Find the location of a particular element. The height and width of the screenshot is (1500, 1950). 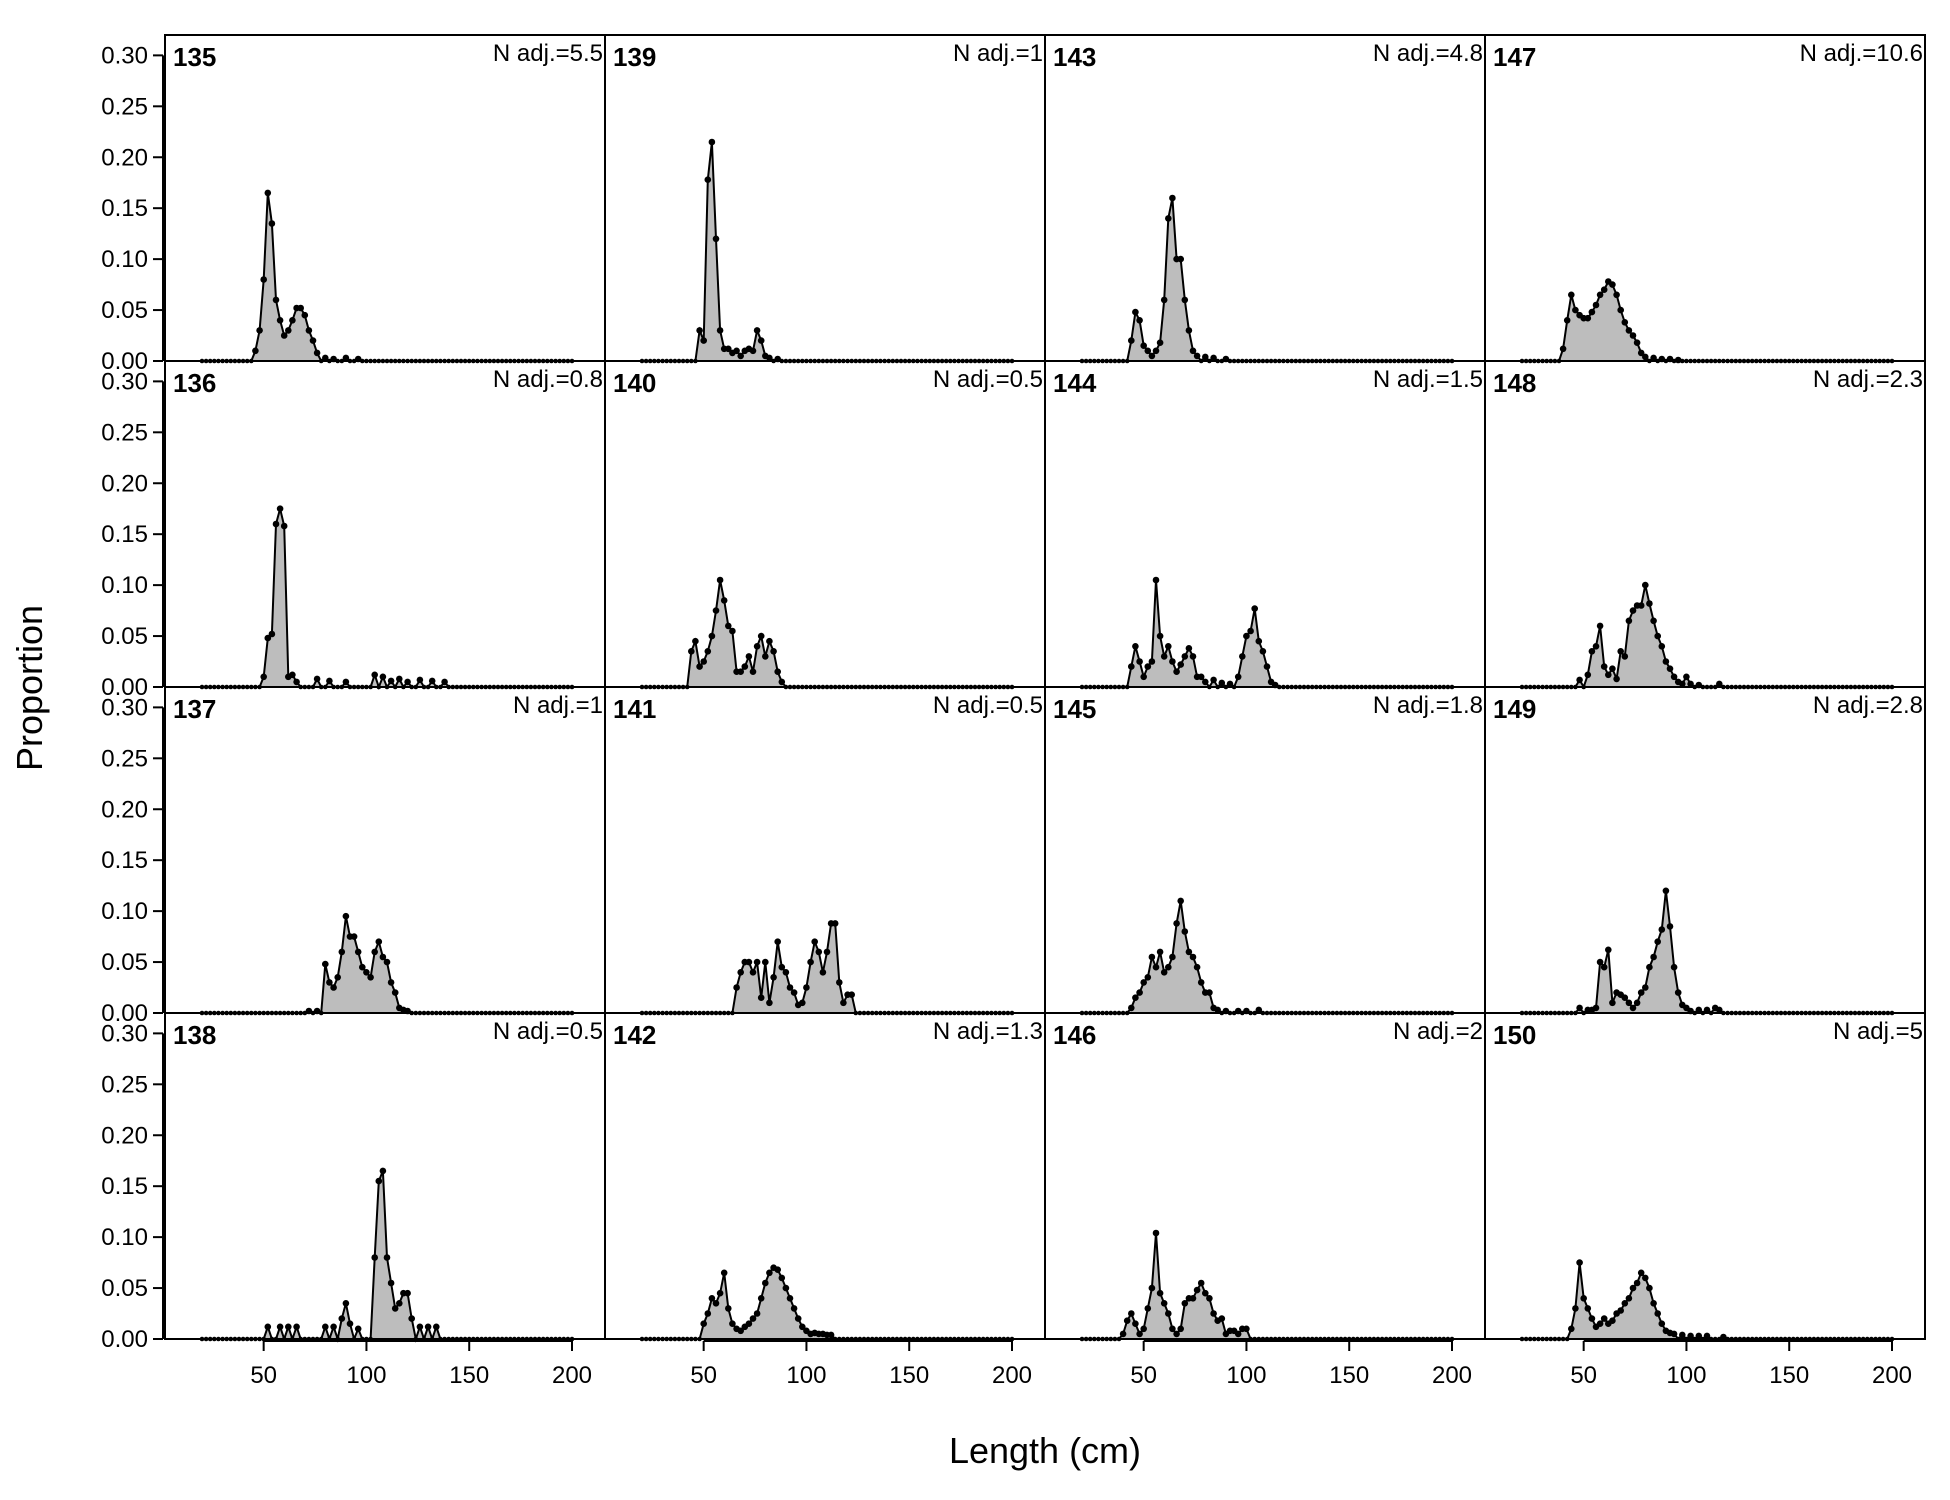

y-tick-label: 0.15 is located at coordinates (124, 860).